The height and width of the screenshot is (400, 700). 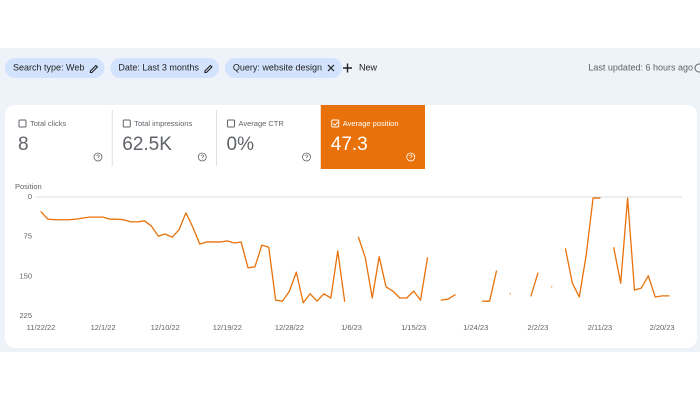 What do you see at coordinates (163, 123) in the screenshot?
I see `metric-label: Total impressions` at bounding box center [163, 123].